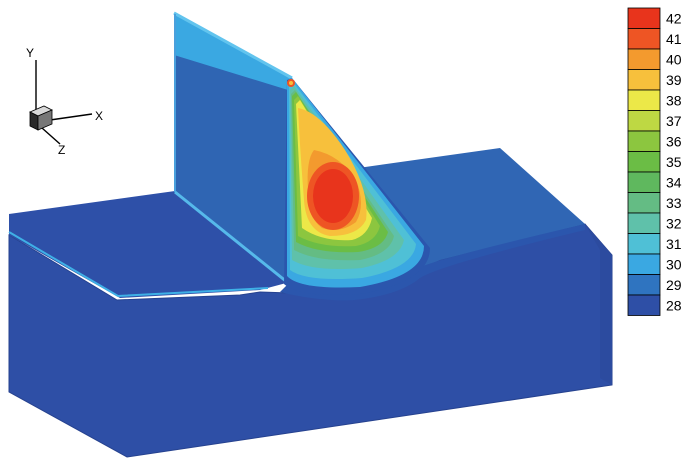 This screenshot has width=692, height=461. I want to click on wall-end-face-contours, so click(357, 186).